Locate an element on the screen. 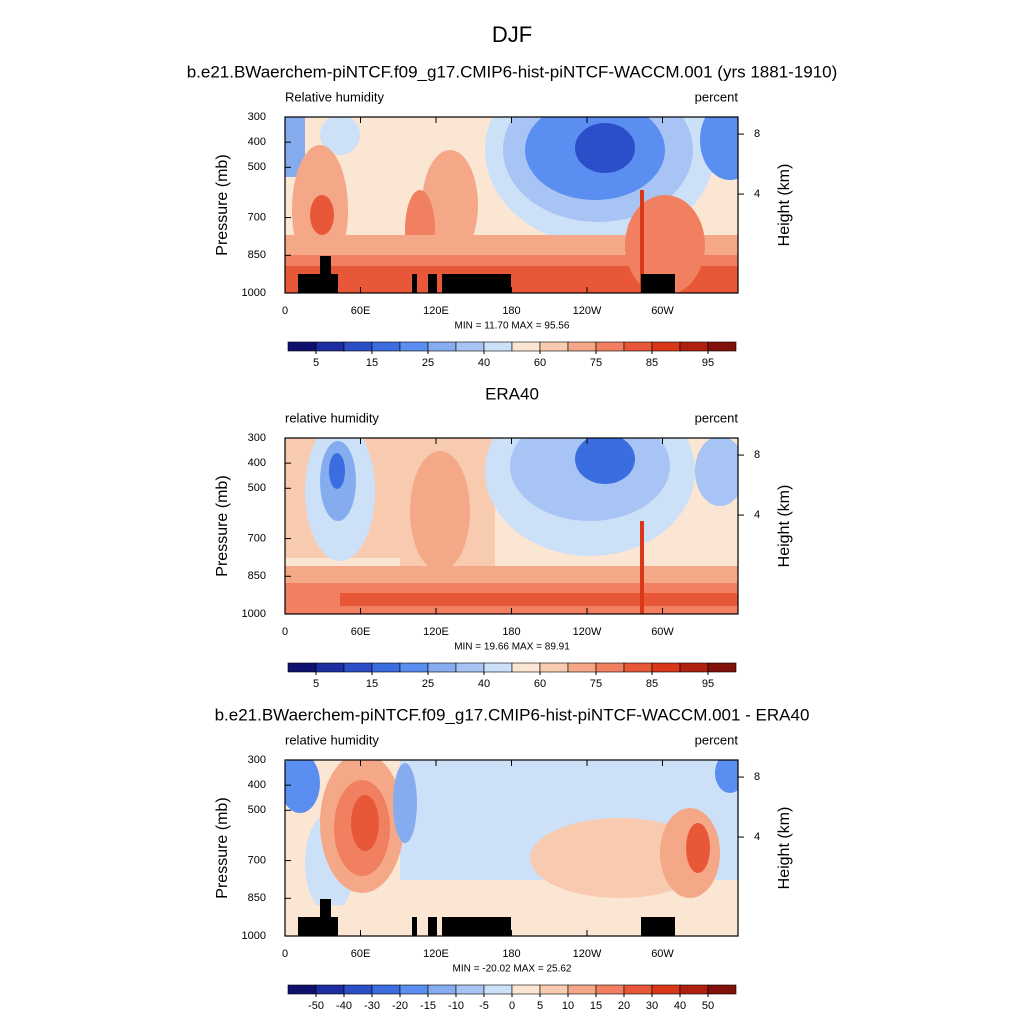 The height and width of the screenshot is (1024, 1024). colorbar-tick-label: 50 is located at coordinates (708, 1006).